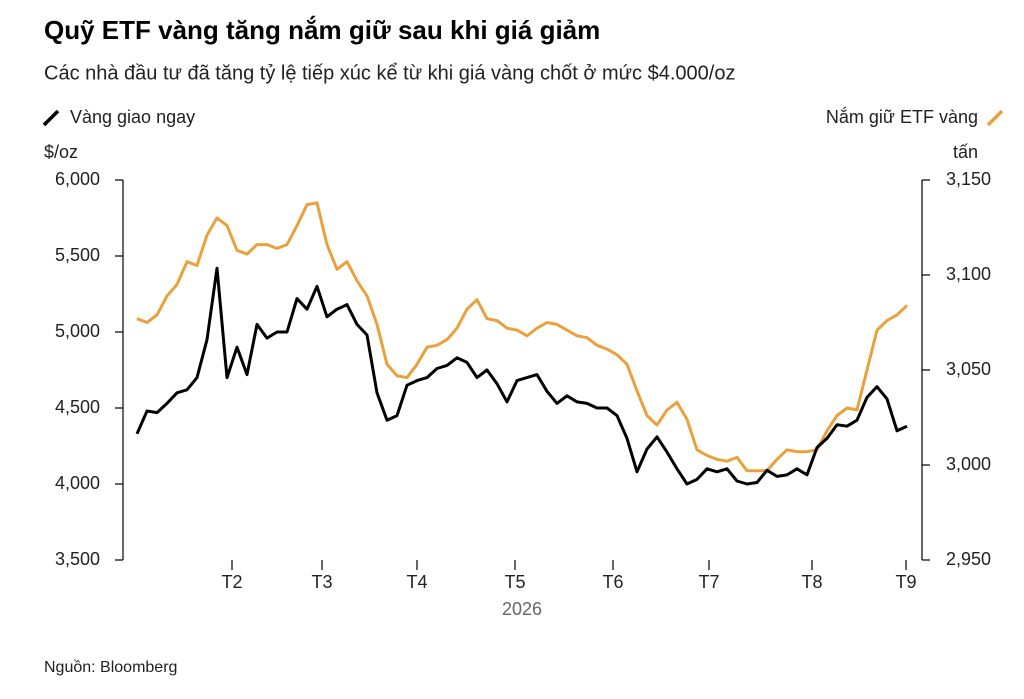 The height and width of the screenshot is (699, 1024). I want to click on legend-label: Vàng giao ngay, so click(132, 117).